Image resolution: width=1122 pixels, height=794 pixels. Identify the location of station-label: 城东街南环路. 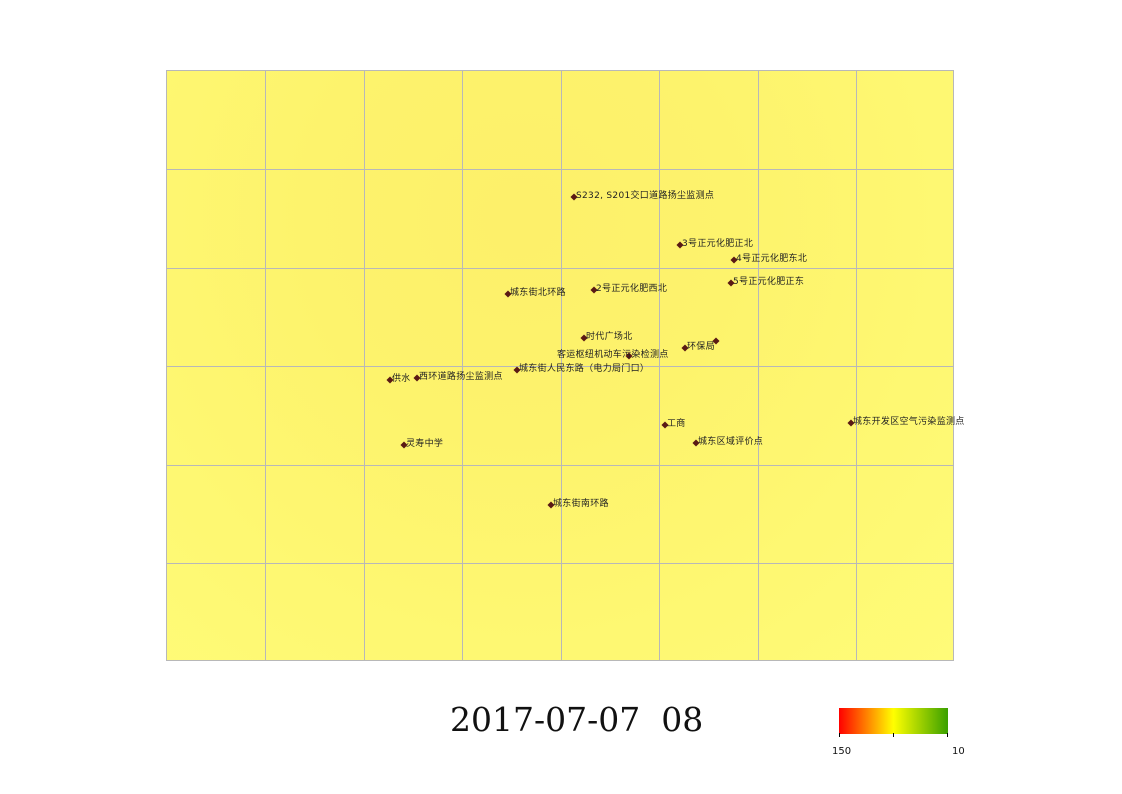
(581, 504).